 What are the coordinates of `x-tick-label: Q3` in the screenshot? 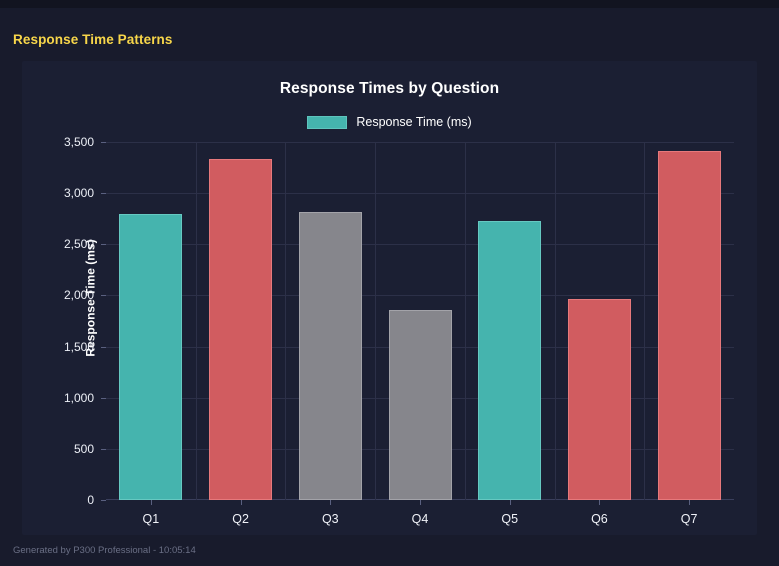 It's located at (330, 519).